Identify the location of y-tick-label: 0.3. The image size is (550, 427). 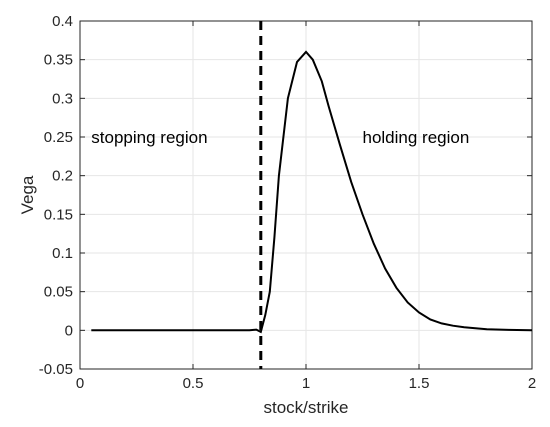
(62, 98).